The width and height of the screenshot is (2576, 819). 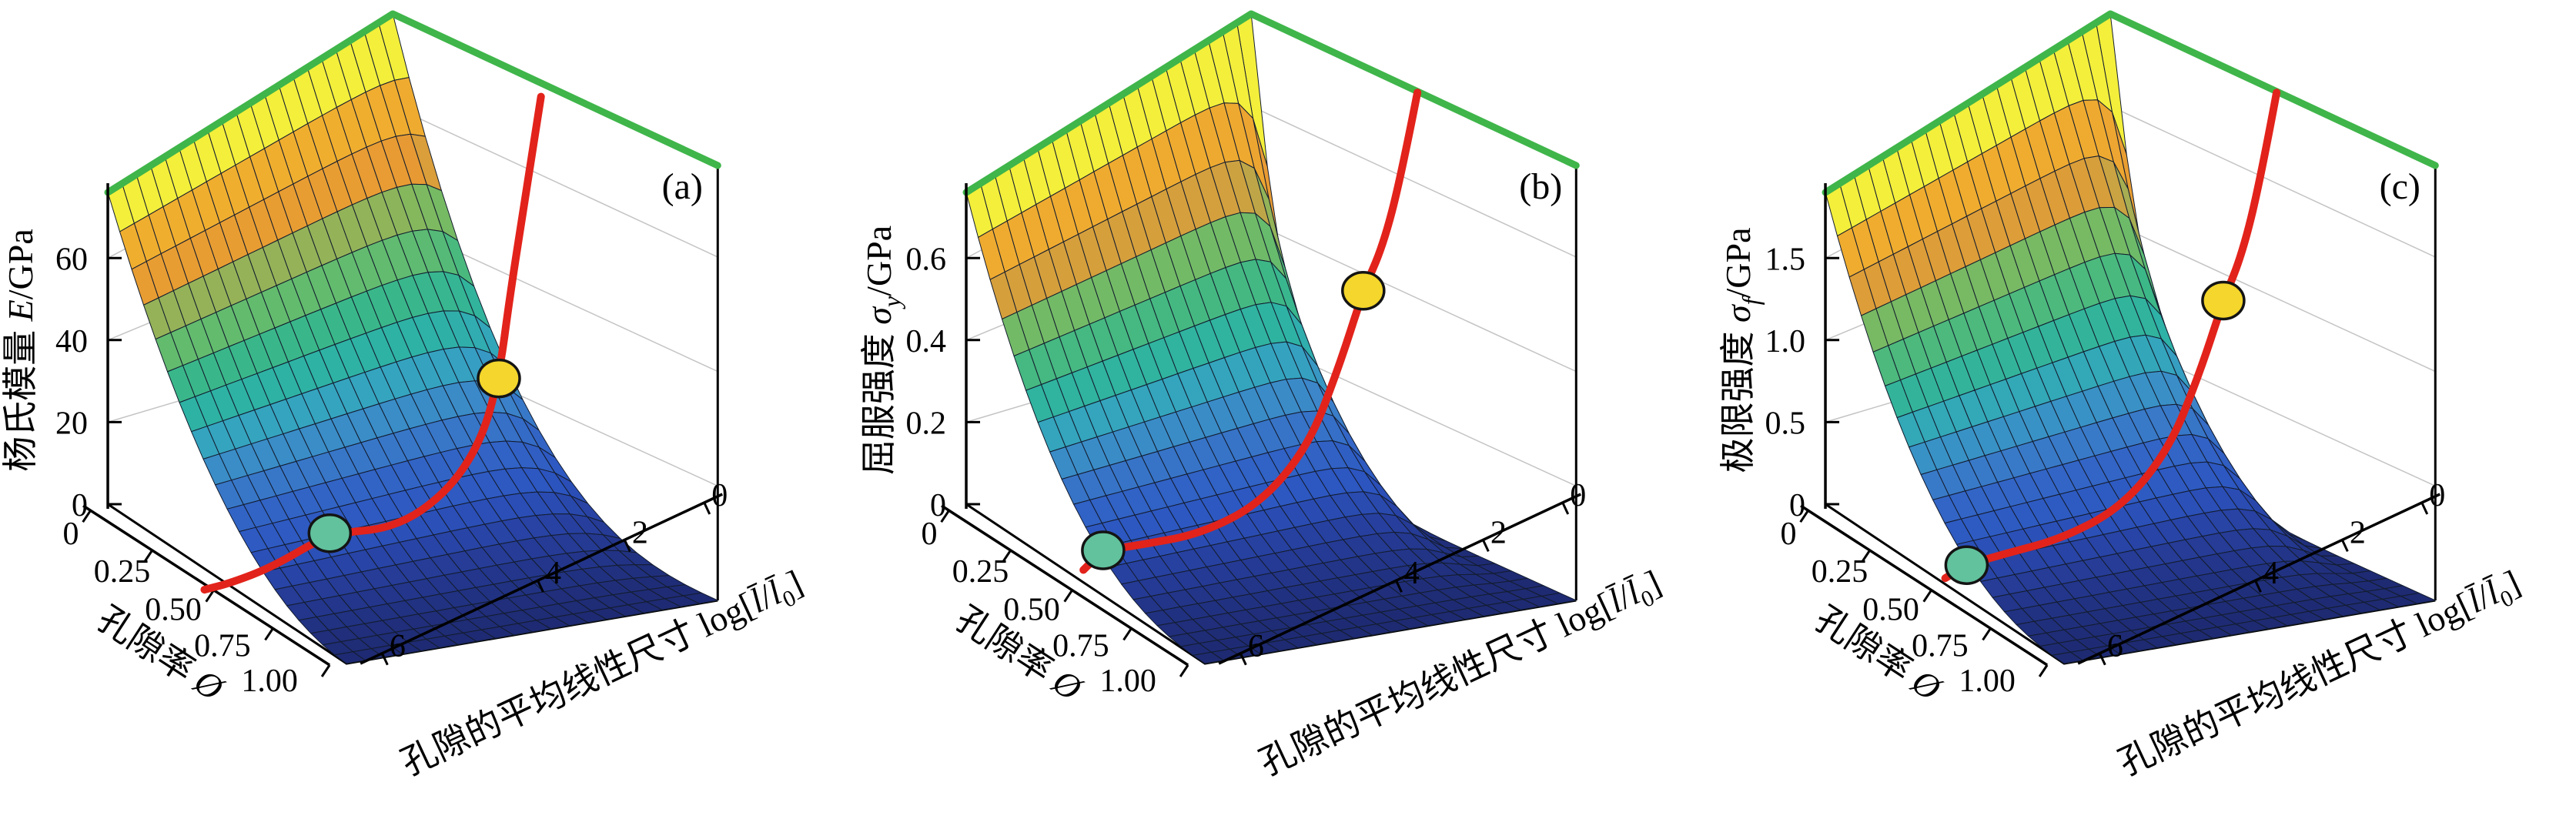 I want to click on panel-label: (a), so click(x=683, y=186).